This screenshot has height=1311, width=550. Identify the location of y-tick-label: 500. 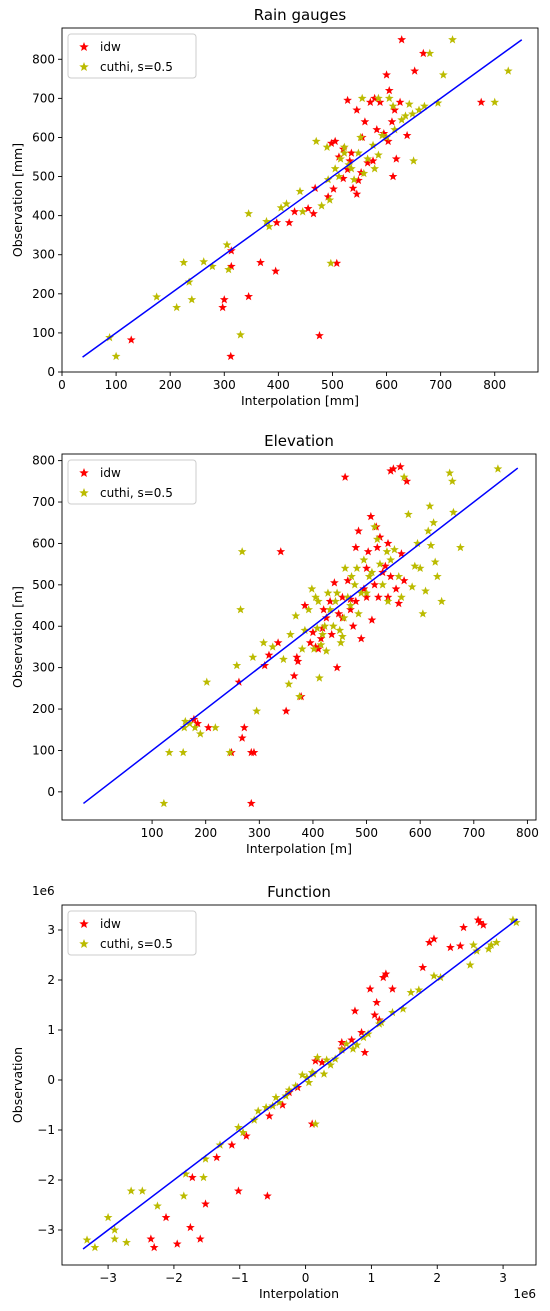
(43, 585).